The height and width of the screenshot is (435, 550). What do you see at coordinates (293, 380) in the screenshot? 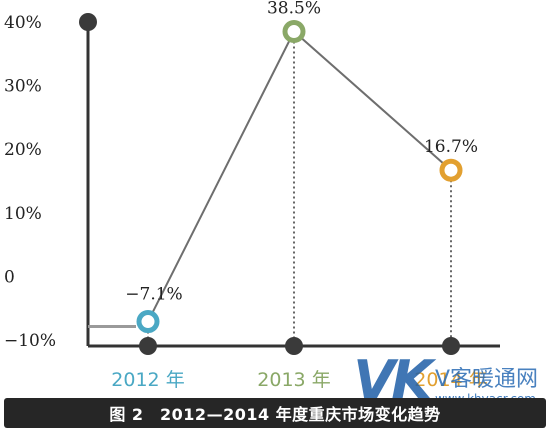
I see `x-tick-label: 2013 年` at bounding box center [293, 380].